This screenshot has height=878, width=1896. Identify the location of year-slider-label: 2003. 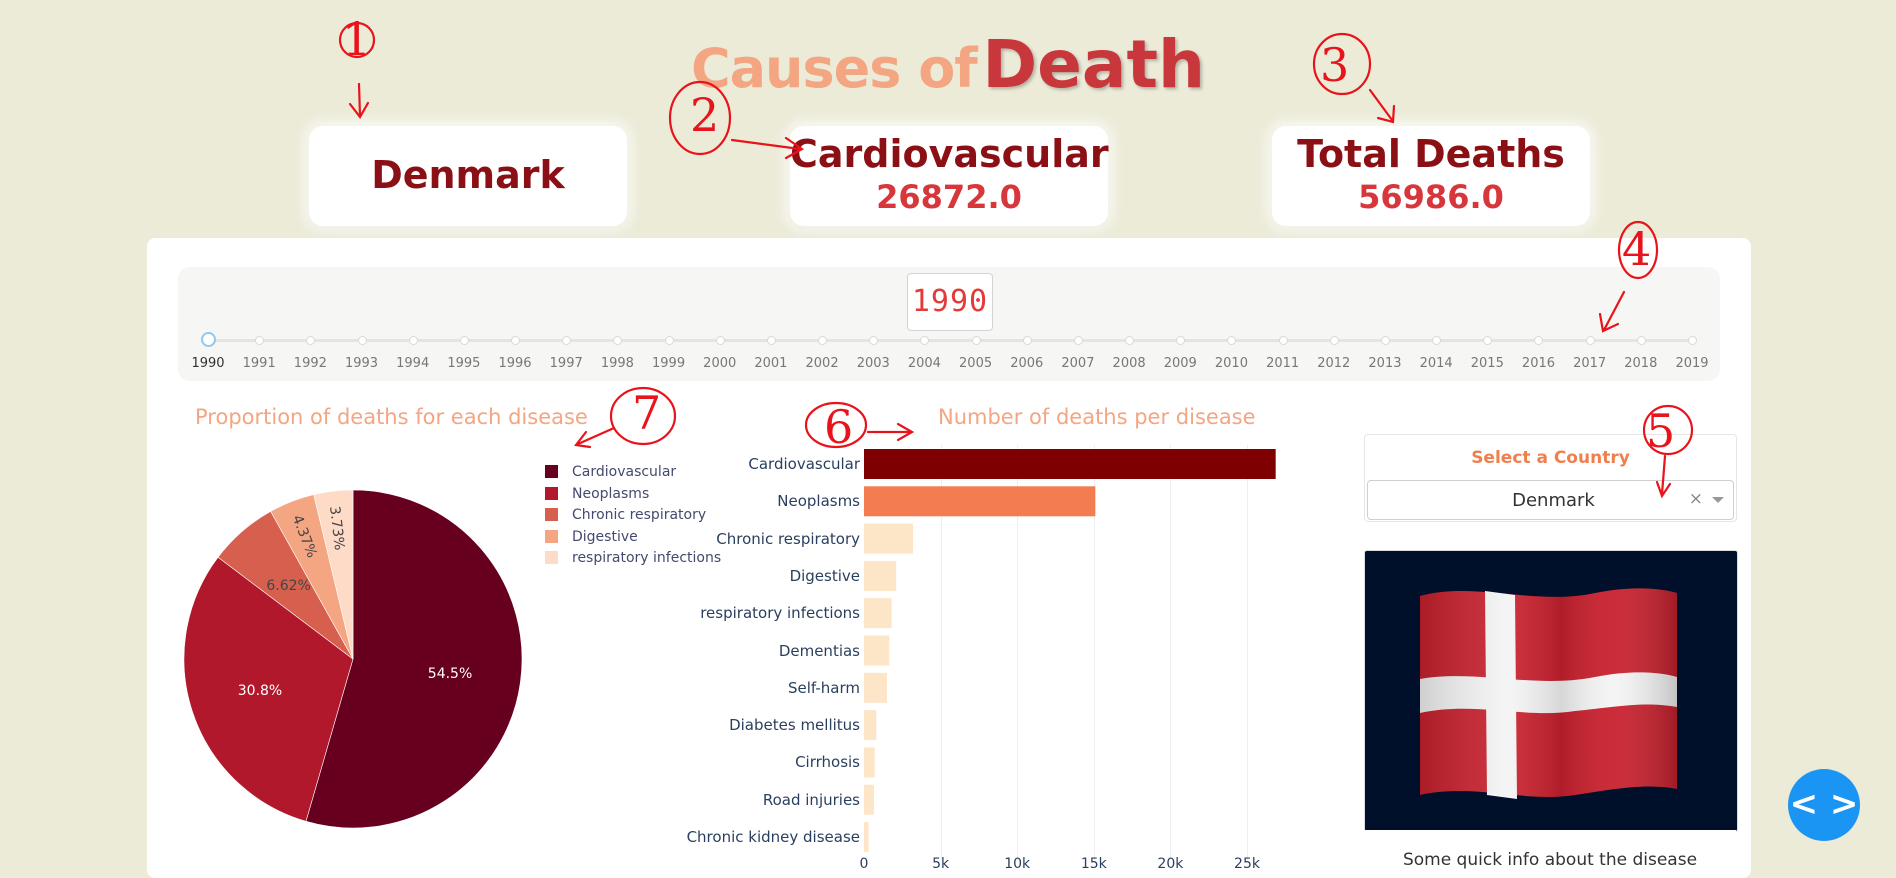
(873, 363).